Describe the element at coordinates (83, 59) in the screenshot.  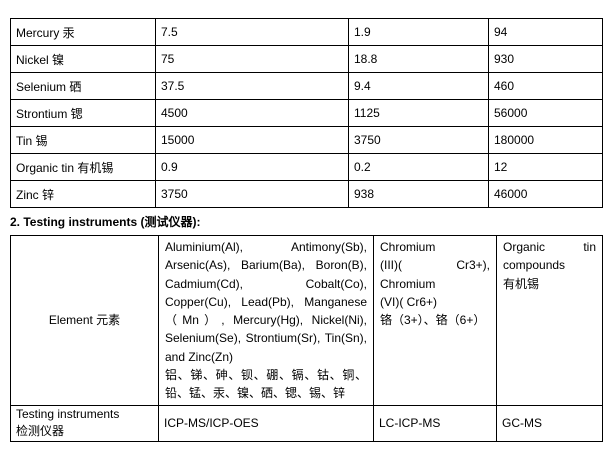
I see `element-name-cell: Nickel 镍` at that location.